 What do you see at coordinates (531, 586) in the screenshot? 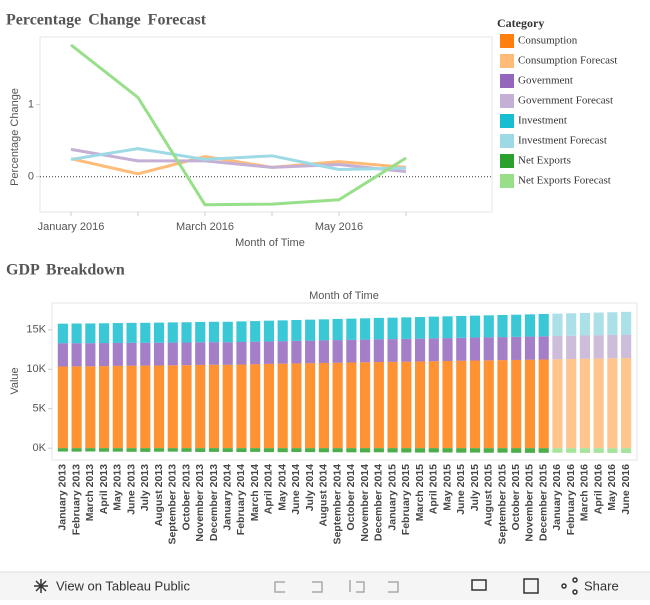
I see `fullscreen-button` at bounding box center [531, 586].